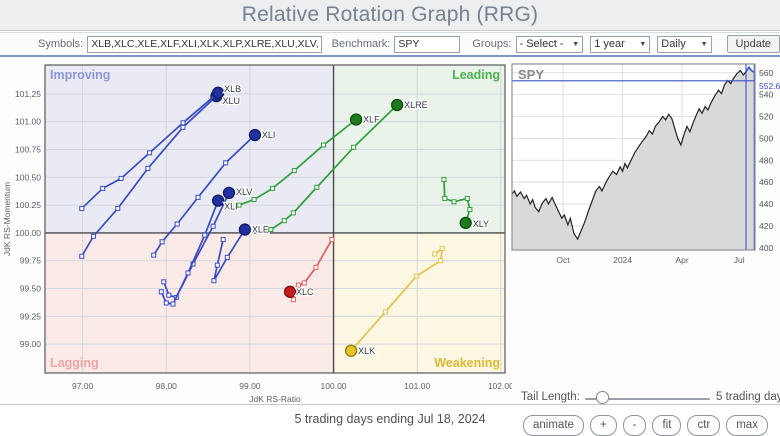 Image resolution: width=780 pixels, height=436 pixels. I want to click on page-title: Relative Rotation Graph (RRG), so click(390, 14).